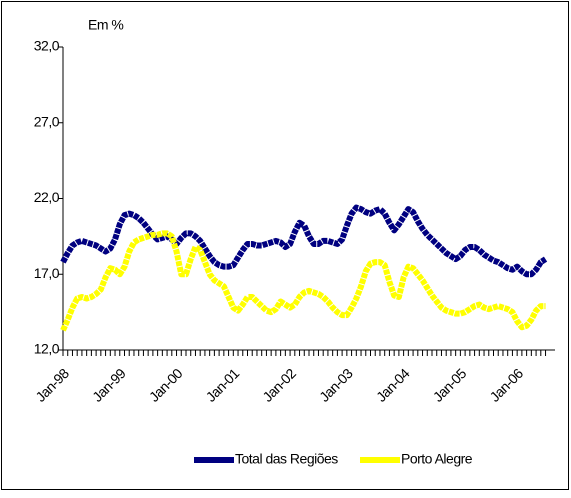 The image size is (571, 498). I want to click on y-tick-label: 12,0, so click(47, 349).